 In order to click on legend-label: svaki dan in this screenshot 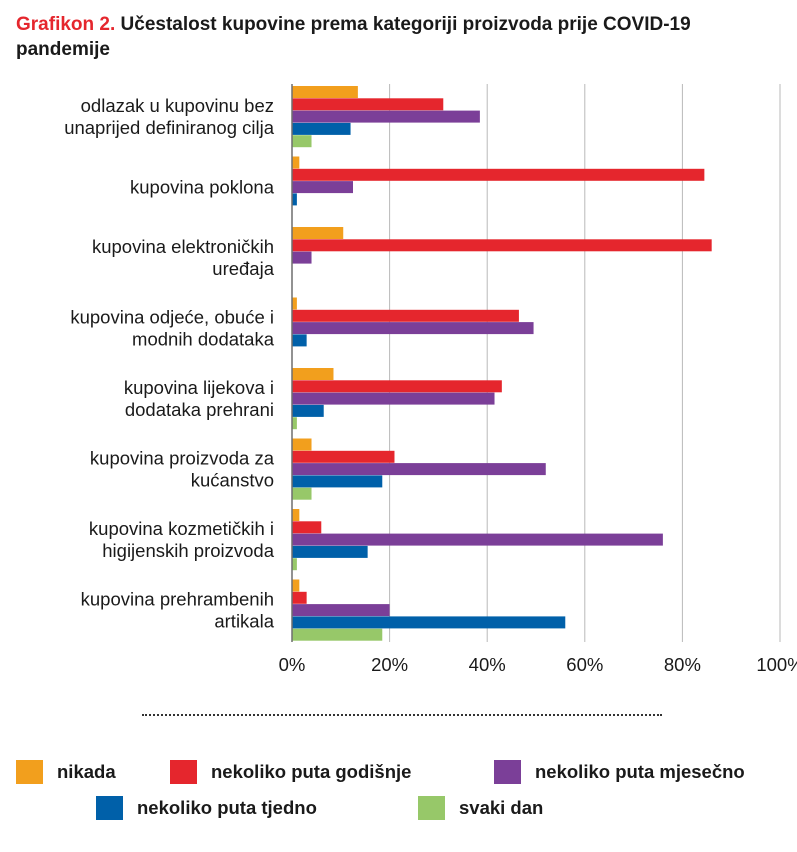, I will do `click(501, 807)`.